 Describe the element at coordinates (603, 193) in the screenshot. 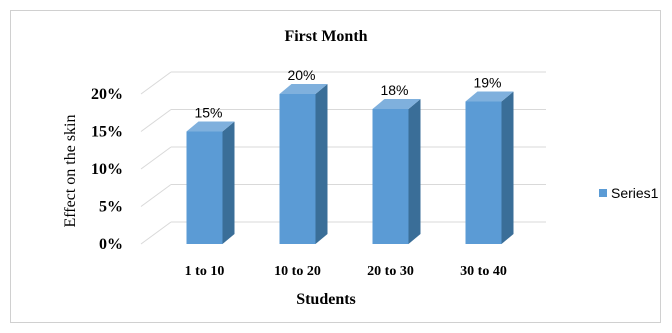

I see `legend-swatch` at that location.